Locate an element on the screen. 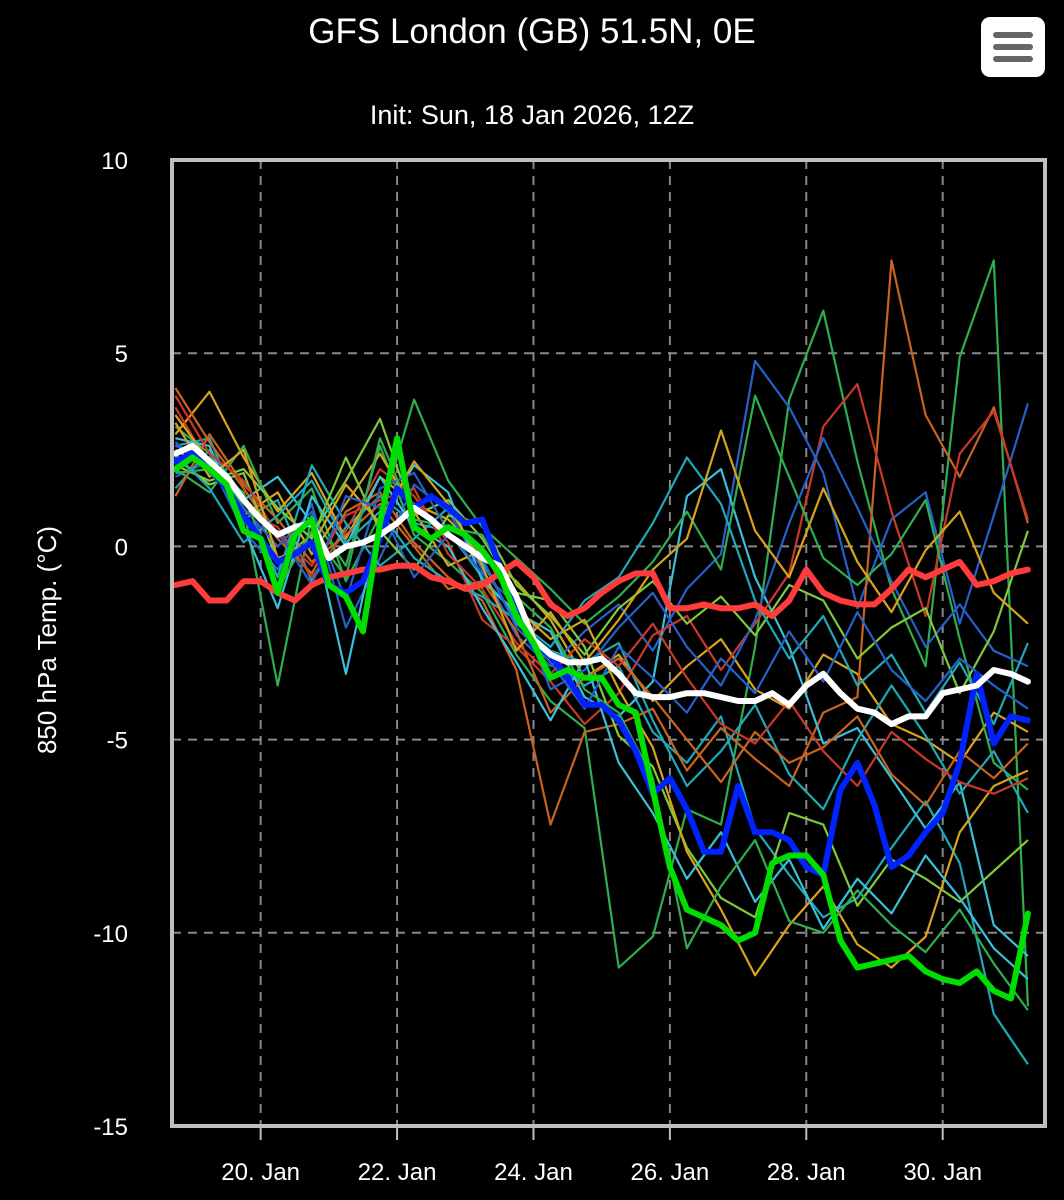  x-tick-label: 24. Jan is located at coordinates (533, 1172).